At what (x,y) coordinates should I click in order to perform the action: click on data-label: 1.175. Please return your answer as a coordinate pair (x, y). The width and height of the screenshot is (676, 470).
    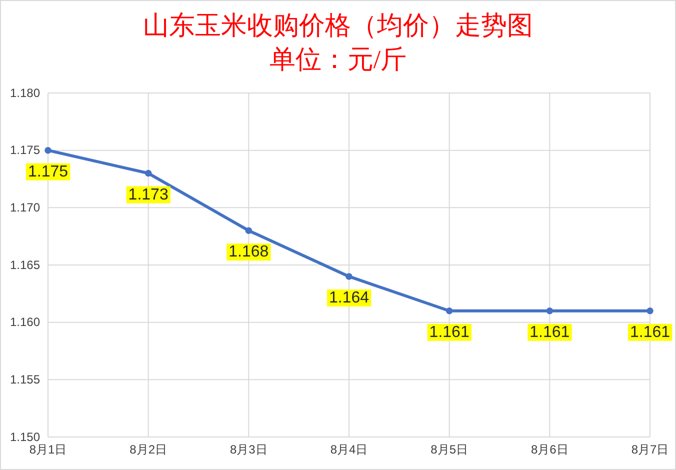
    Looking at the image, I should click on (48, 171).